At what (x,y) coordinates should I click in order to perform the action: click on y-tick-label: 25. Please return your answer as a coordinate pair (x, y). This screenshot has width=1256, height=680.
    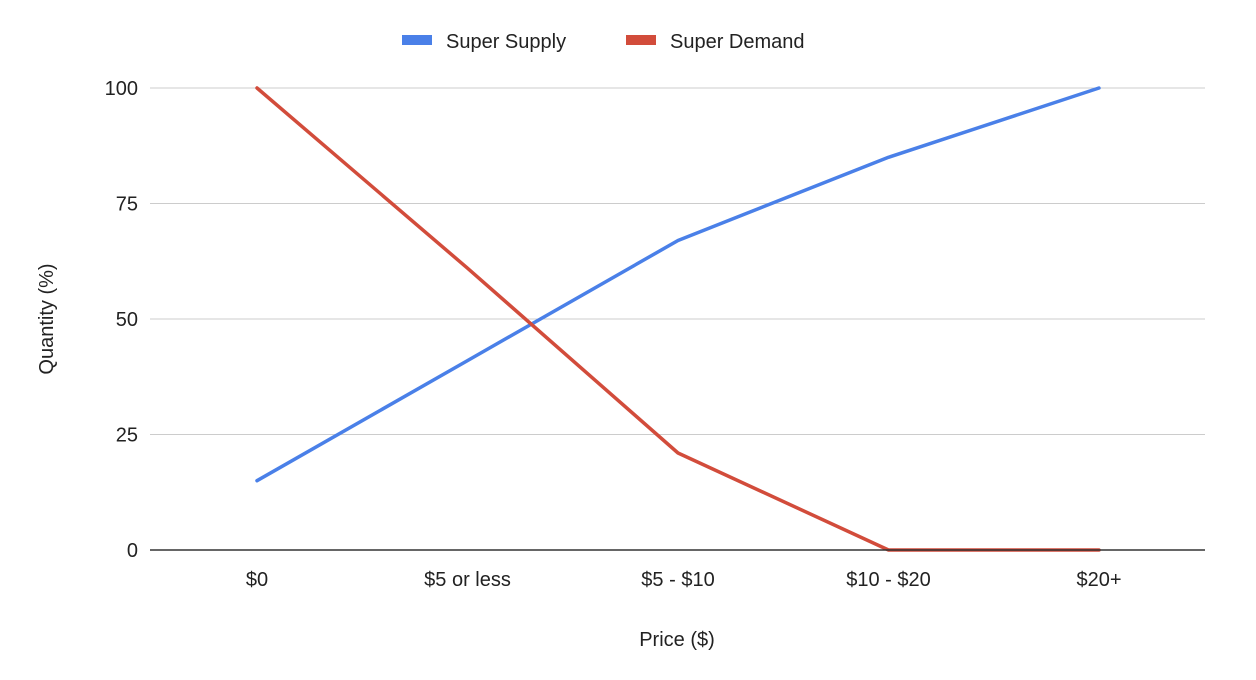
    Looking at the image, I should click on (127, 436).